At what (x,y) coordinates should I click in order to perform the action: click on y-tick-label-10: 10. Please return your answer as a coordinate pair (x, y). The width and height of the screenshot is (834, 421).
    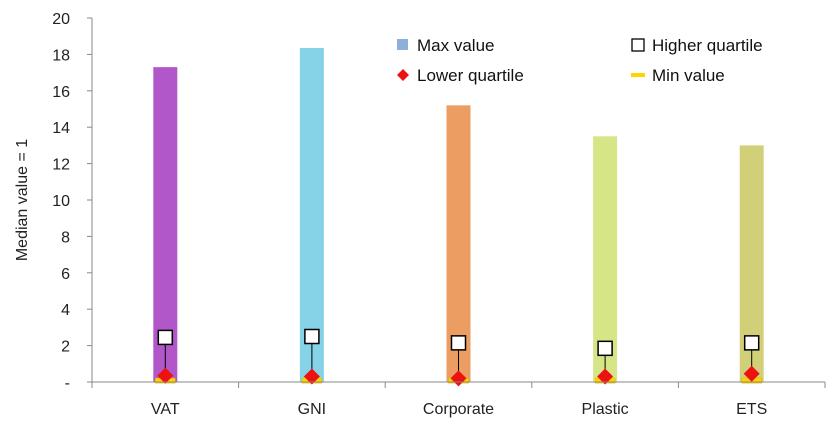
    Looking at the image, I should click on (61, 201).